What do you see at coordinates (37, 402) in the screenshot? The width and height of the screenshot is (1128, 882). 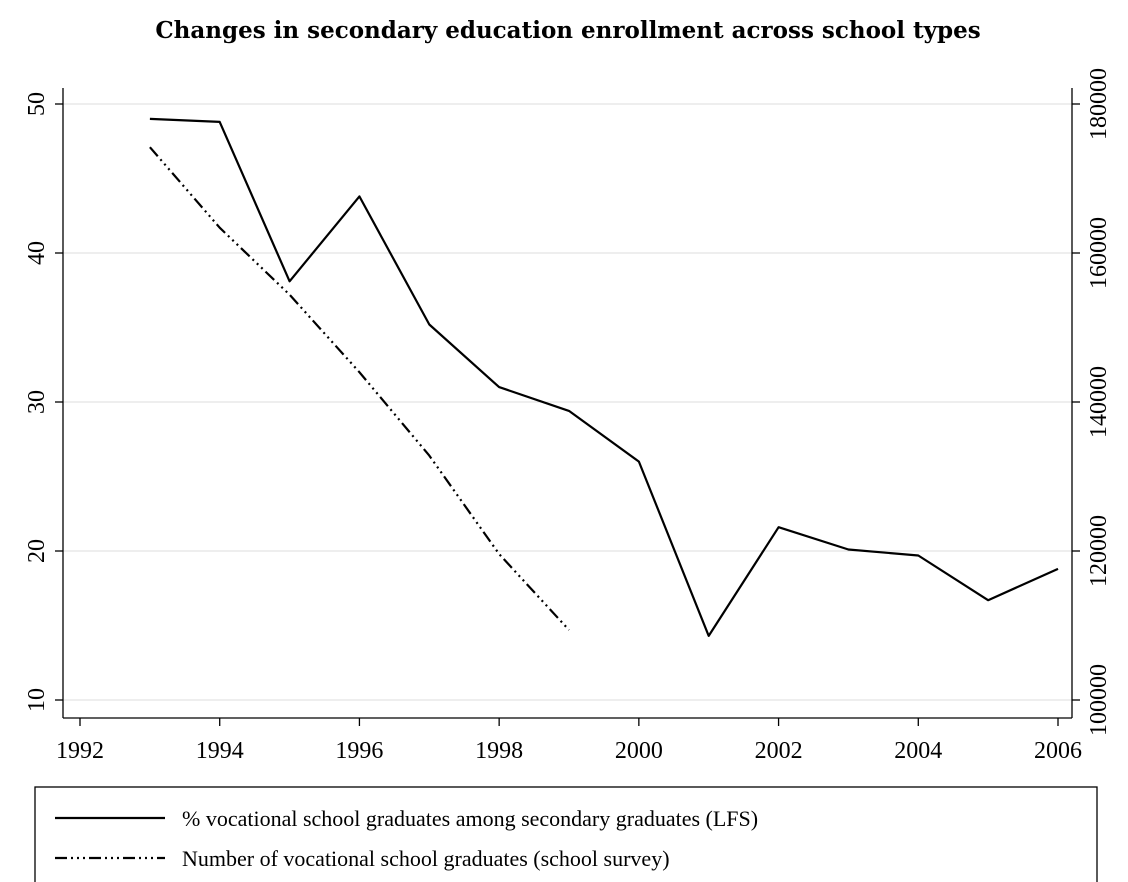 I see `y-left-tick-label-2: 30` at bounding box center [37, 402].